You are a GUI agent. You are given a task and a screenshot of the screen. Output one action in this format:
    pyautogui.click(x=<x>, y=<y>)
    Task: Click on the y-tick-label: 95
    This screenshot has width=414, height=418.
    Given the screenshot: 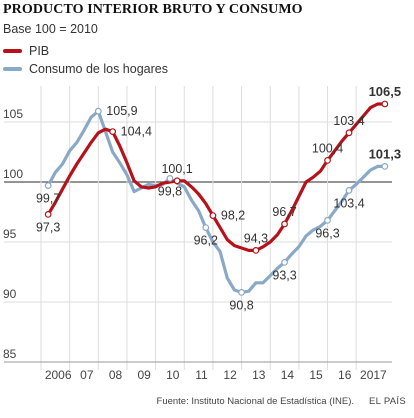 What is the action you would take?
    pyautogui.click(x=10, y=234)
    